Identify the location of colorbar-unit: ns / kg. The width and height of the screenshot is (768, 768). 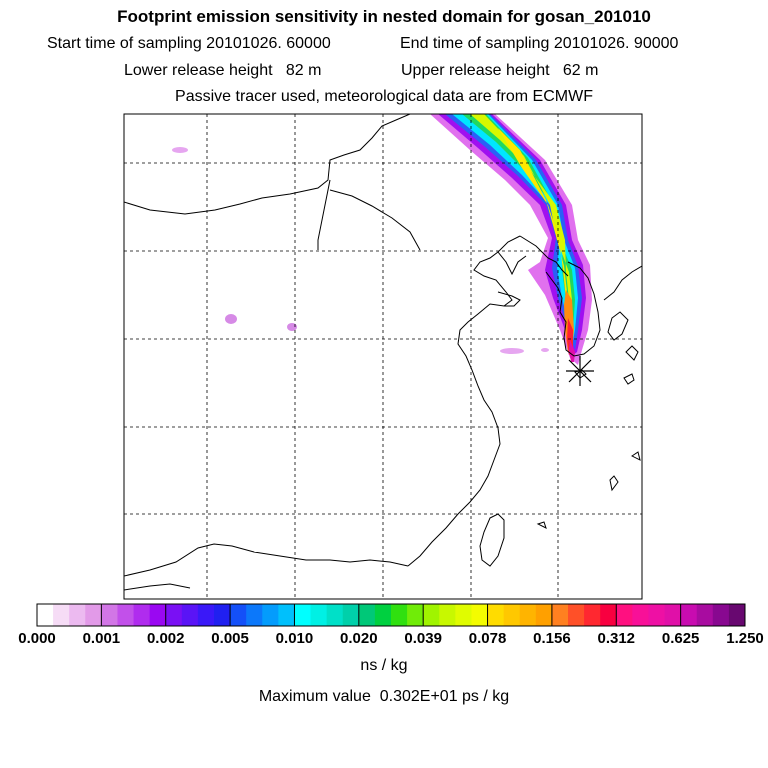
(384, 665).